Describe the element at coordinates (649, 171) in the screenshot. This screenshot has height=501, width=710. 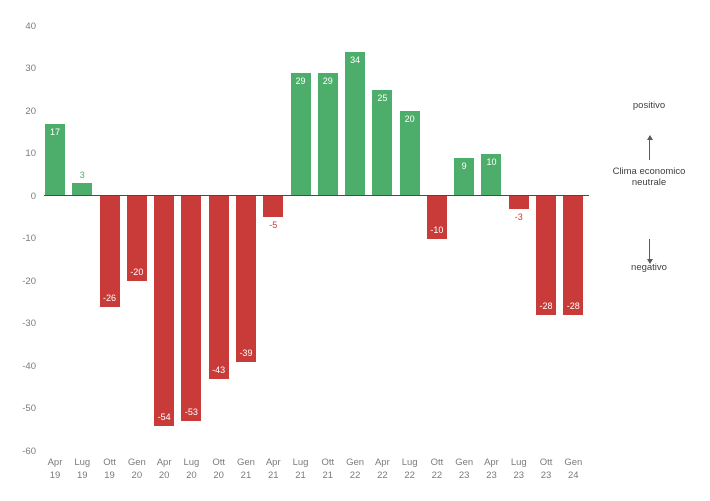
I see `legend-neutral-line1: Clima economico` at that location.